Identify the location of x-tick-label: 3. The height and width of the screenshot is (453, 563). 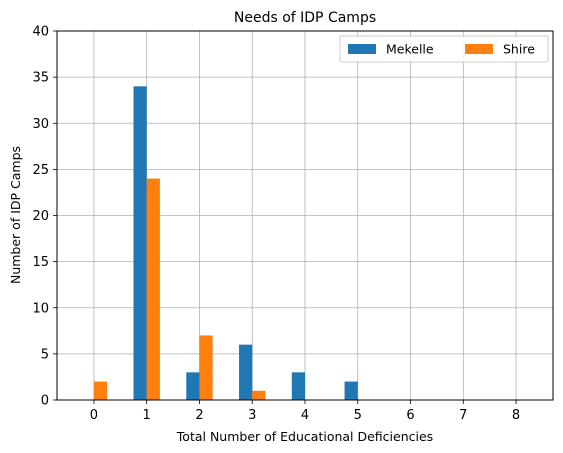
(252, 415).